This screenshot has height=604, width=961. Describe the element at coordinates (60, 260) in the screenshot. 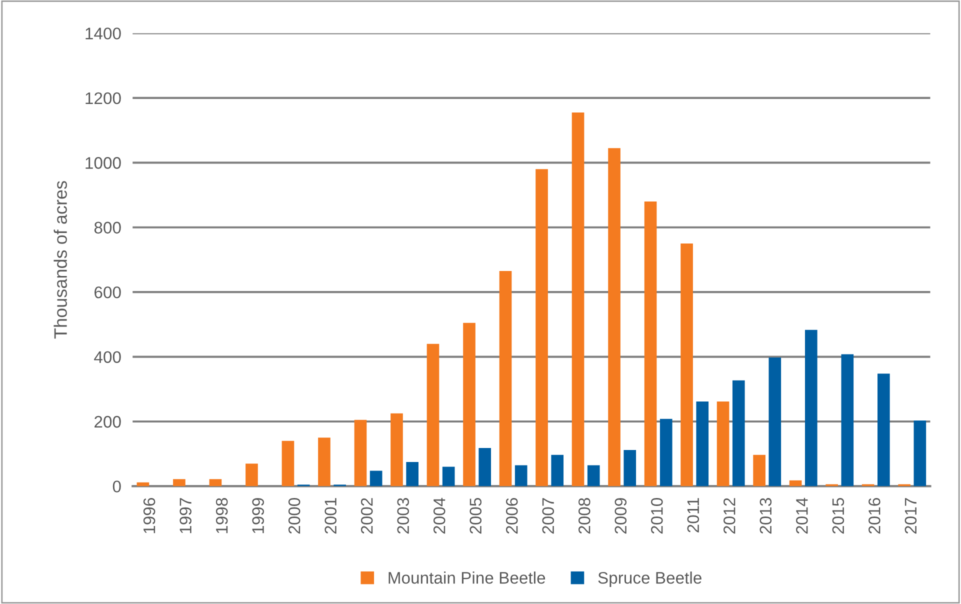

I see `y-axis-title: Thousands of acres` at that location.